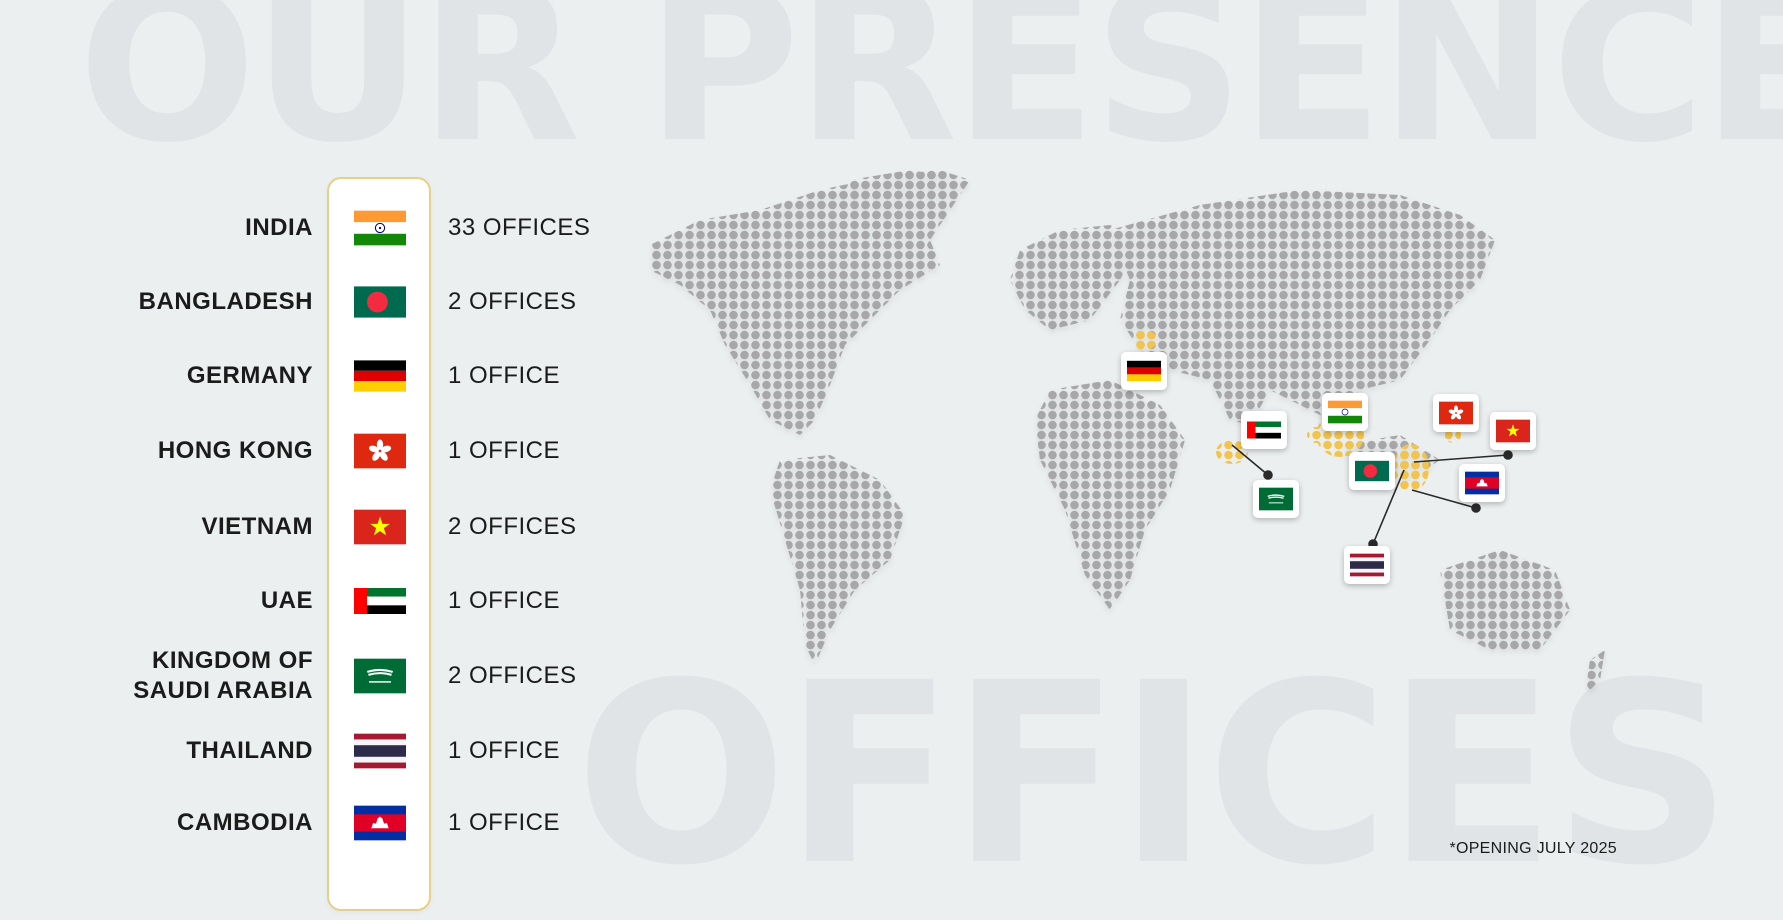  I want to click on map-pin-hong-kong, so click(1456, 413).